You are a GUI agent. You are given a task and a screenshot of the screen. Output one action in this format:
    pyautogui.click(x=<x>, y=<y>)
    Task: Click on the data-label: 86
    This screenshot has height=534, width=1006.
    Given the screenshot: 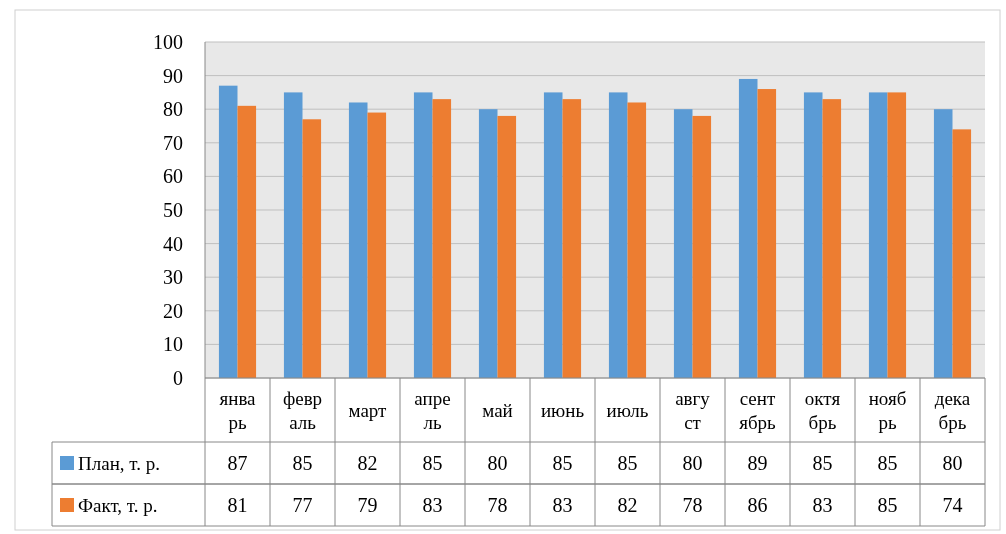 What is the action you would take?
    pyautogui.click(x=757, y=505)
    